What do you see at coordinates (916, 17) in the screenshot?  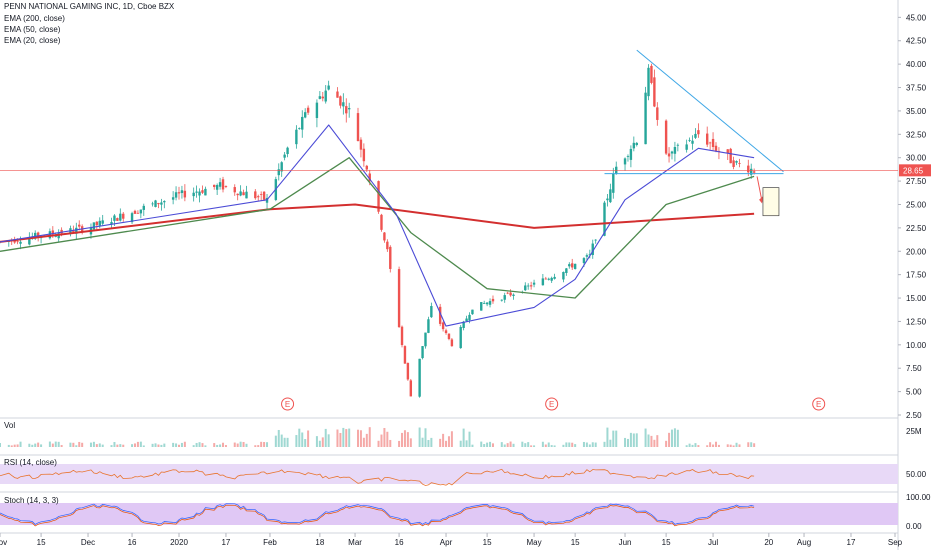 I see `price-axis-label: 45.00` at bounding box center [916, 17].